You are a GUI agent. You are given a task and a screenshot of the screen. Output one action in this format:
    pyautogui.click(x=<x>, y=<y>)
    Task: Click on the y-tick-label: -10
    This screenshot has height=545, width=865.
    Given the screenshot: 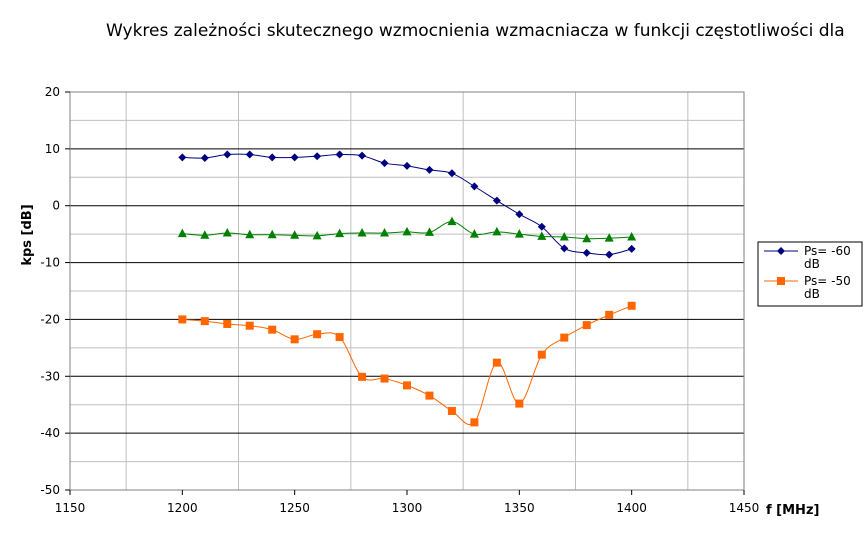 What is the action you would take?
    pyautogui.click(x=50, y=263)
    